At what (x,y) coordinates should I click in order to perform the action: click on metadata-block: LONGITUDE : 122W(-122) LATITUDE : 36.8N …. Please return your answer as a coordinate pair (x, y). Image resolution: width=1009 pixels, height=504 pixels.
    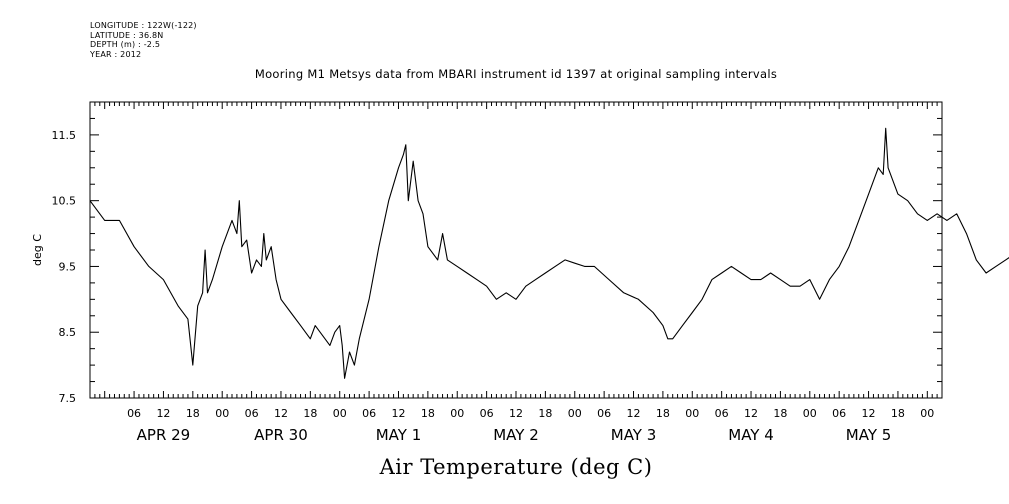
    Looking at the image, I should click on (143, 40).